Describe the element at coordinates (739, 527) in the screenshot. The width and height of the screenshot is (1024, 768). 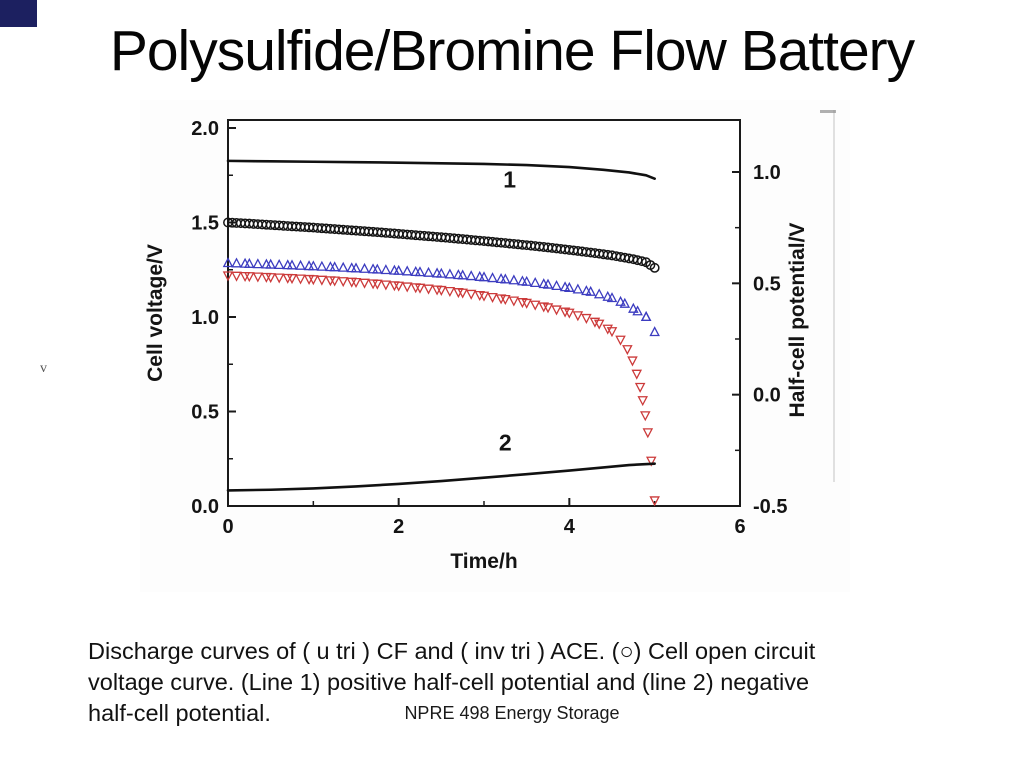
I see `svg-text: 6` at that location.